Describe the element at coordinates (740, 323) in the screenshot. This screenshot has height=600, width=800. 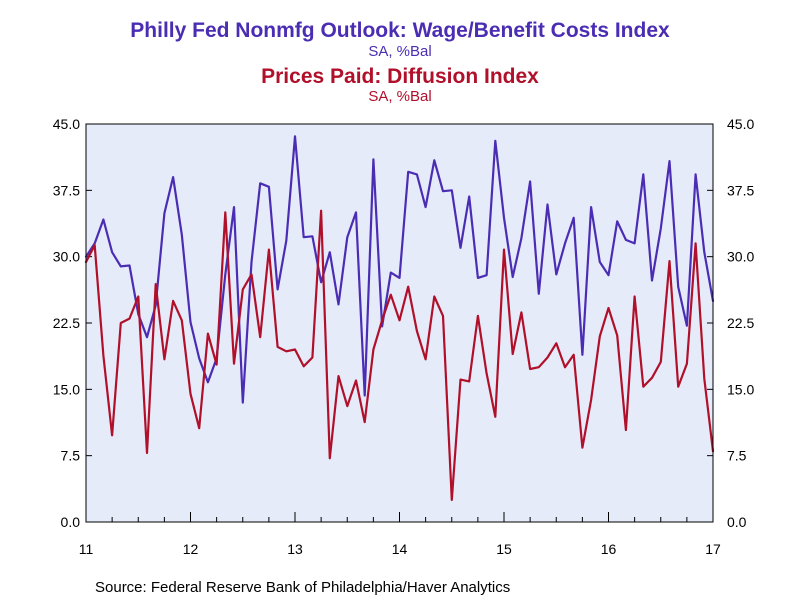
I see `y-tick-label-right: 22.5` at that location.